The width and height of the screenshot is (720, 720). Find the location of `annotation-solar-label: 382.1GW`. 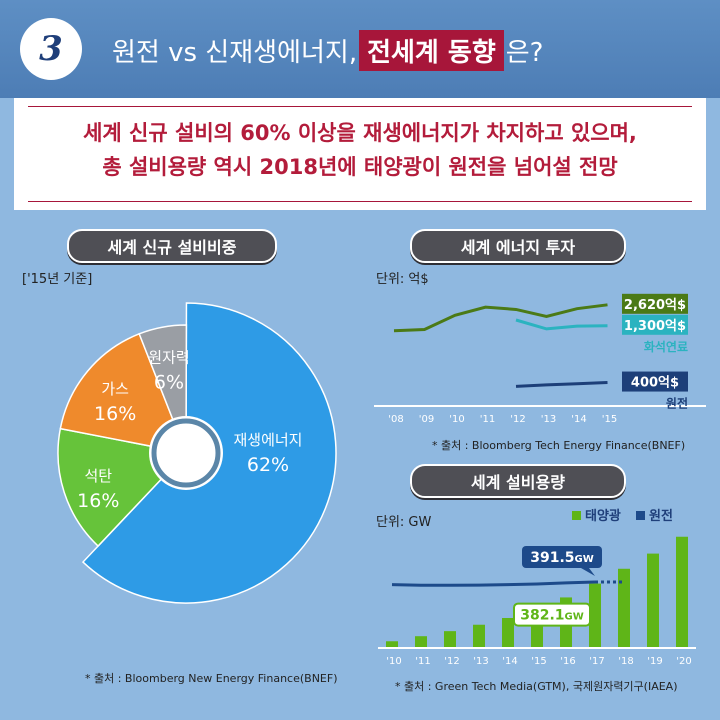

annotation-solar-label: 382.1GW is located at coordinates (552, 616).